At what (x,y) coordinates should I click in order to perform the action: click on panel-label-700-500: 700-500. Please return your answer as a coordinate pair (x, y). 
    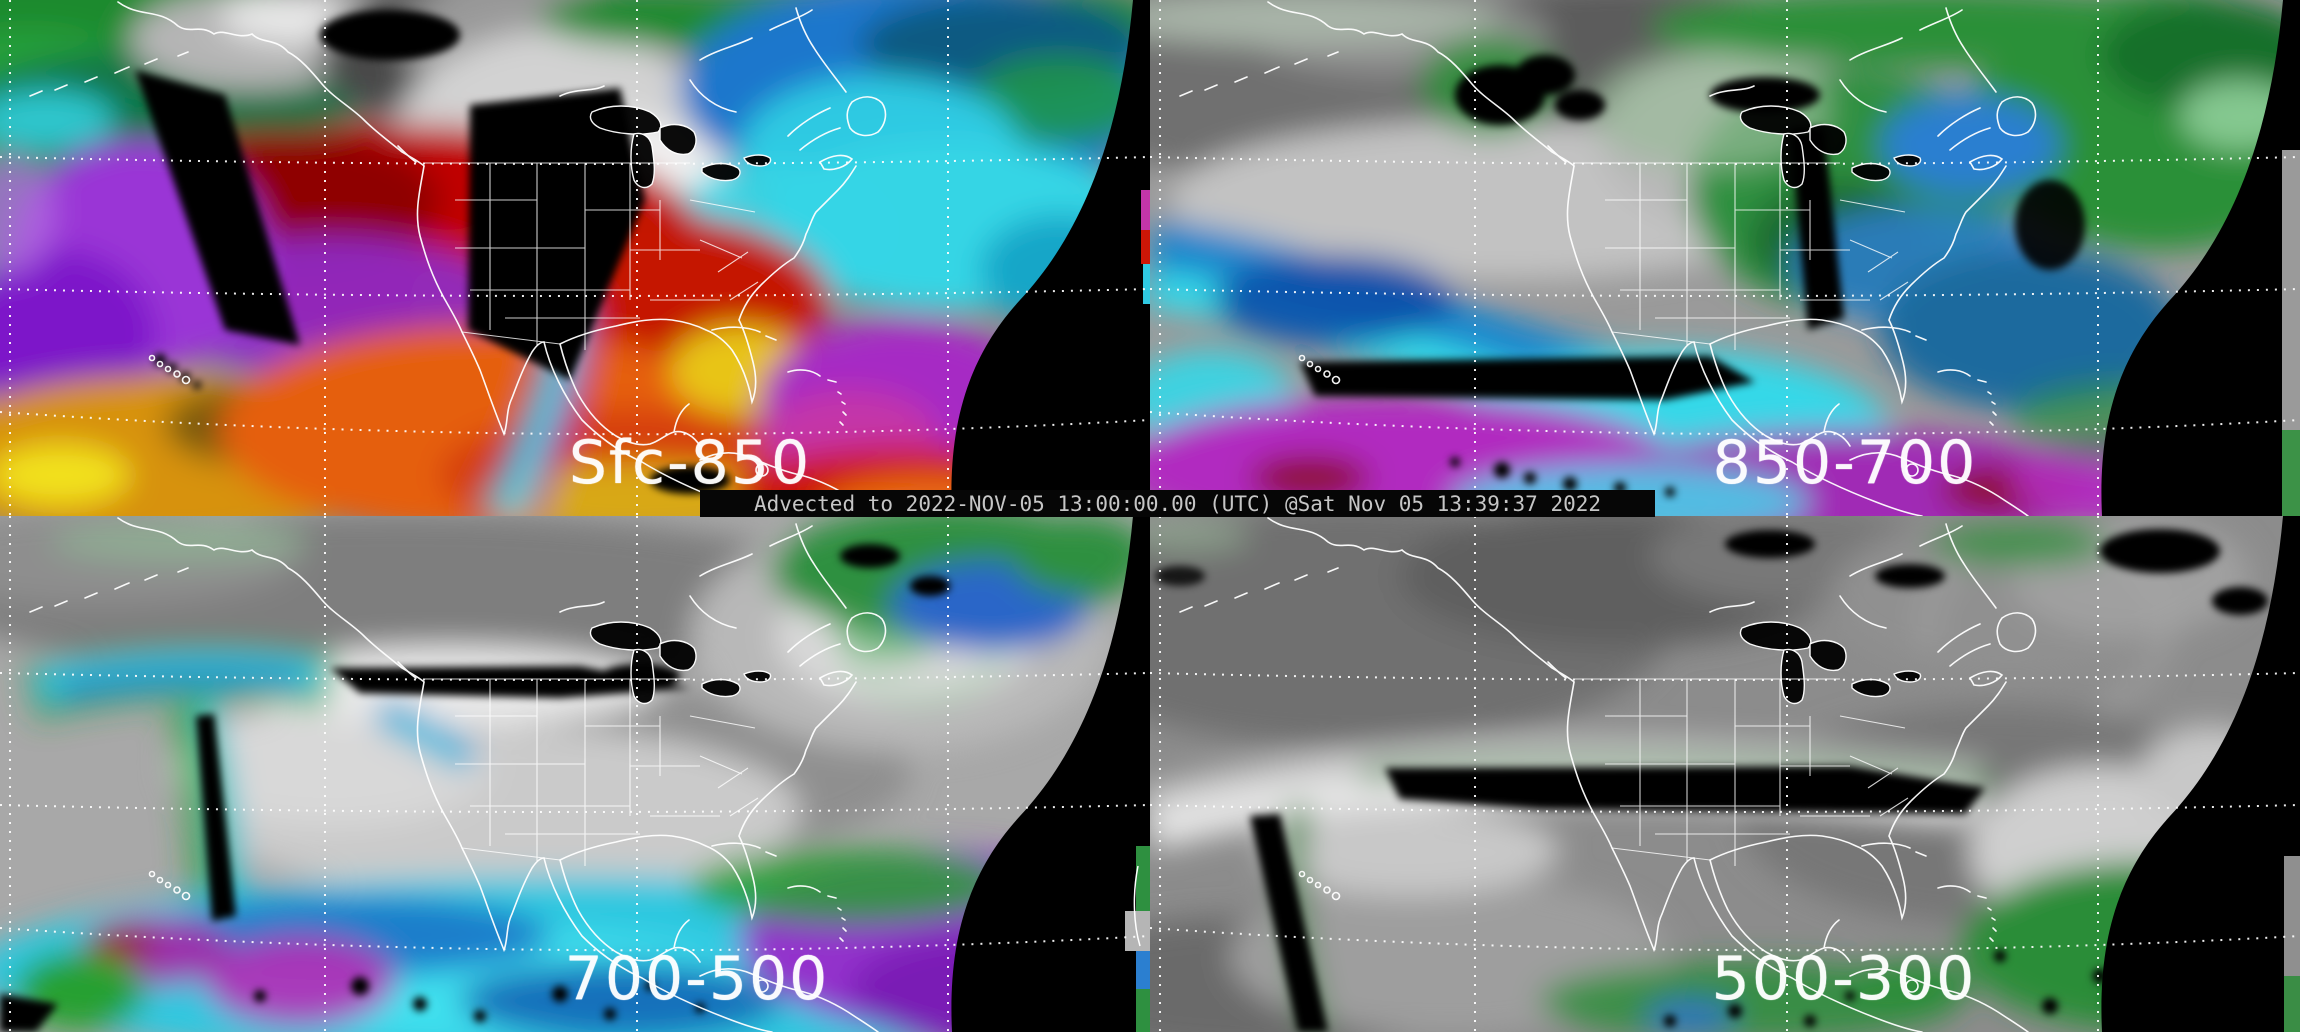
    Looking at the image, I should click on (697, 979).